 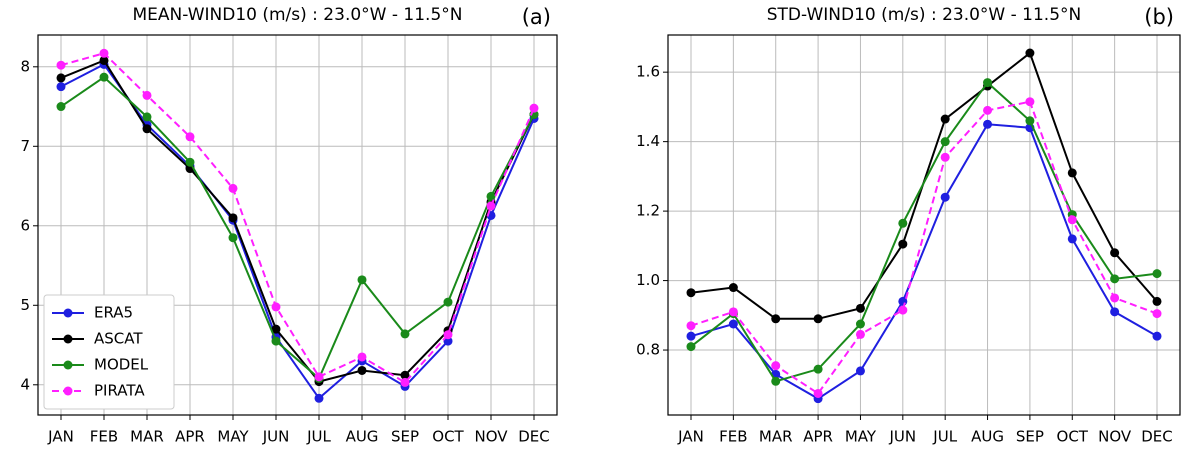 I want to click on x-tick-label: AUG, so click(x=362, y=437).